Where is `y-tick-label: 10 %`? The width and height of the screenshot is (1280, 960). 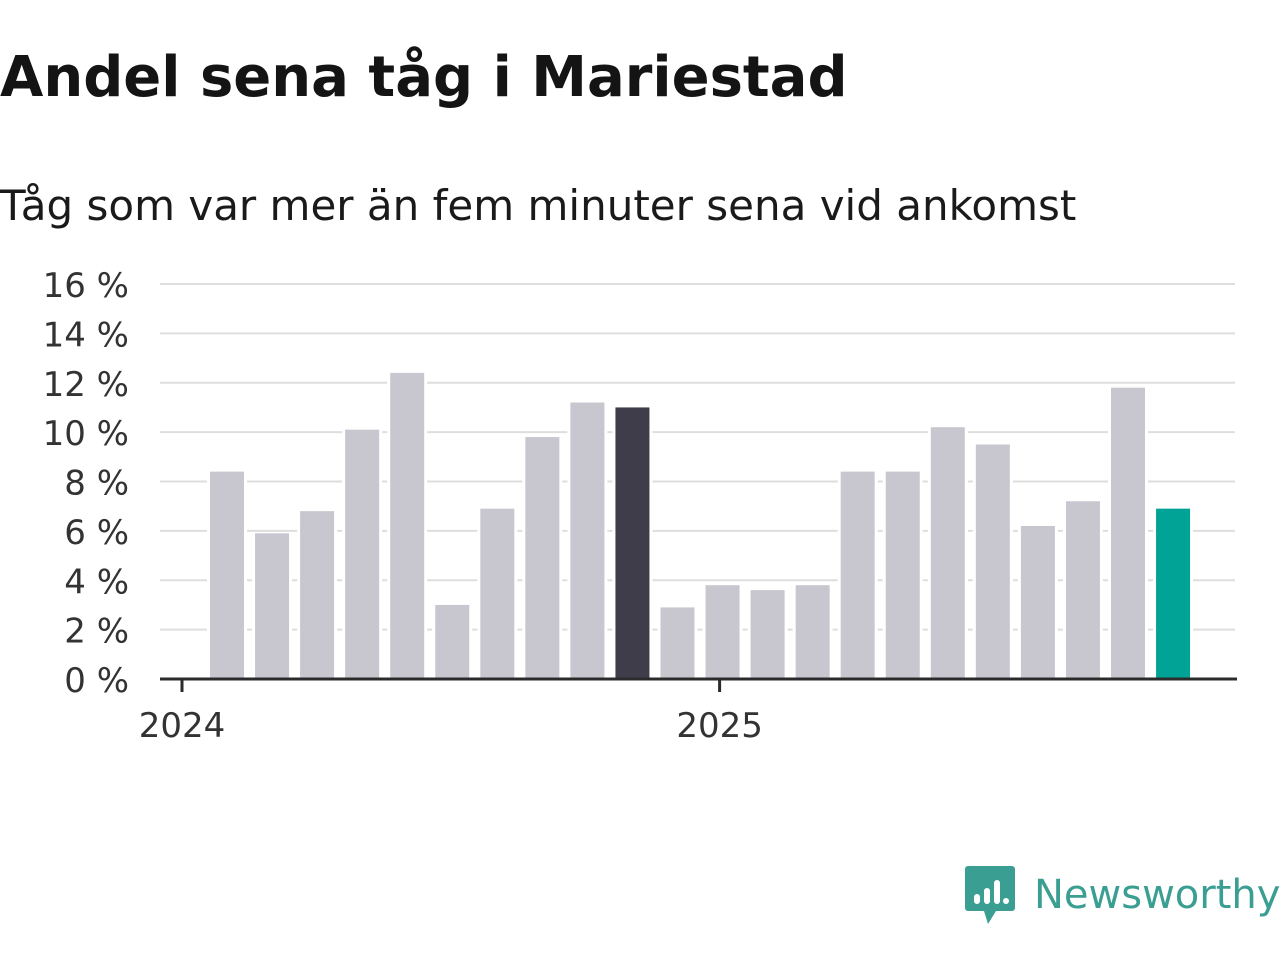 y-tick-label: 10 % is located at coordinates (86, 434).